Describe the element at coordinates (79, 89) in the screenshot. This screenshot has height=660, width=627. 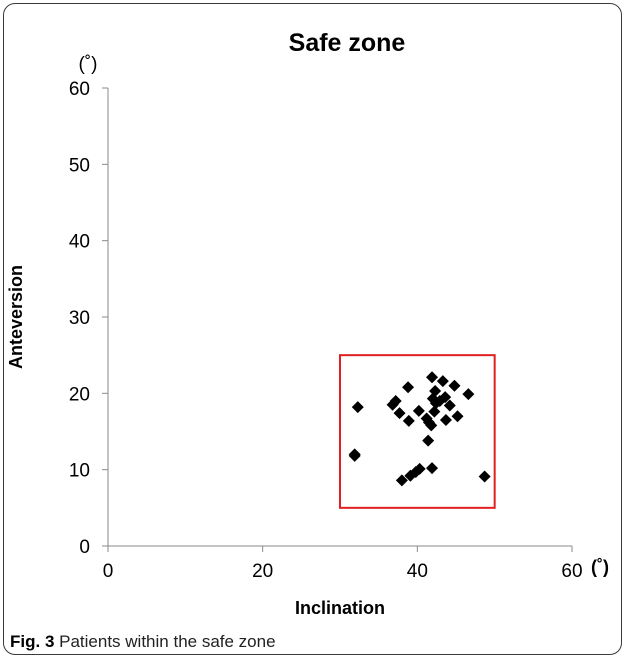
I see `y-tick-label: 60` at that location.